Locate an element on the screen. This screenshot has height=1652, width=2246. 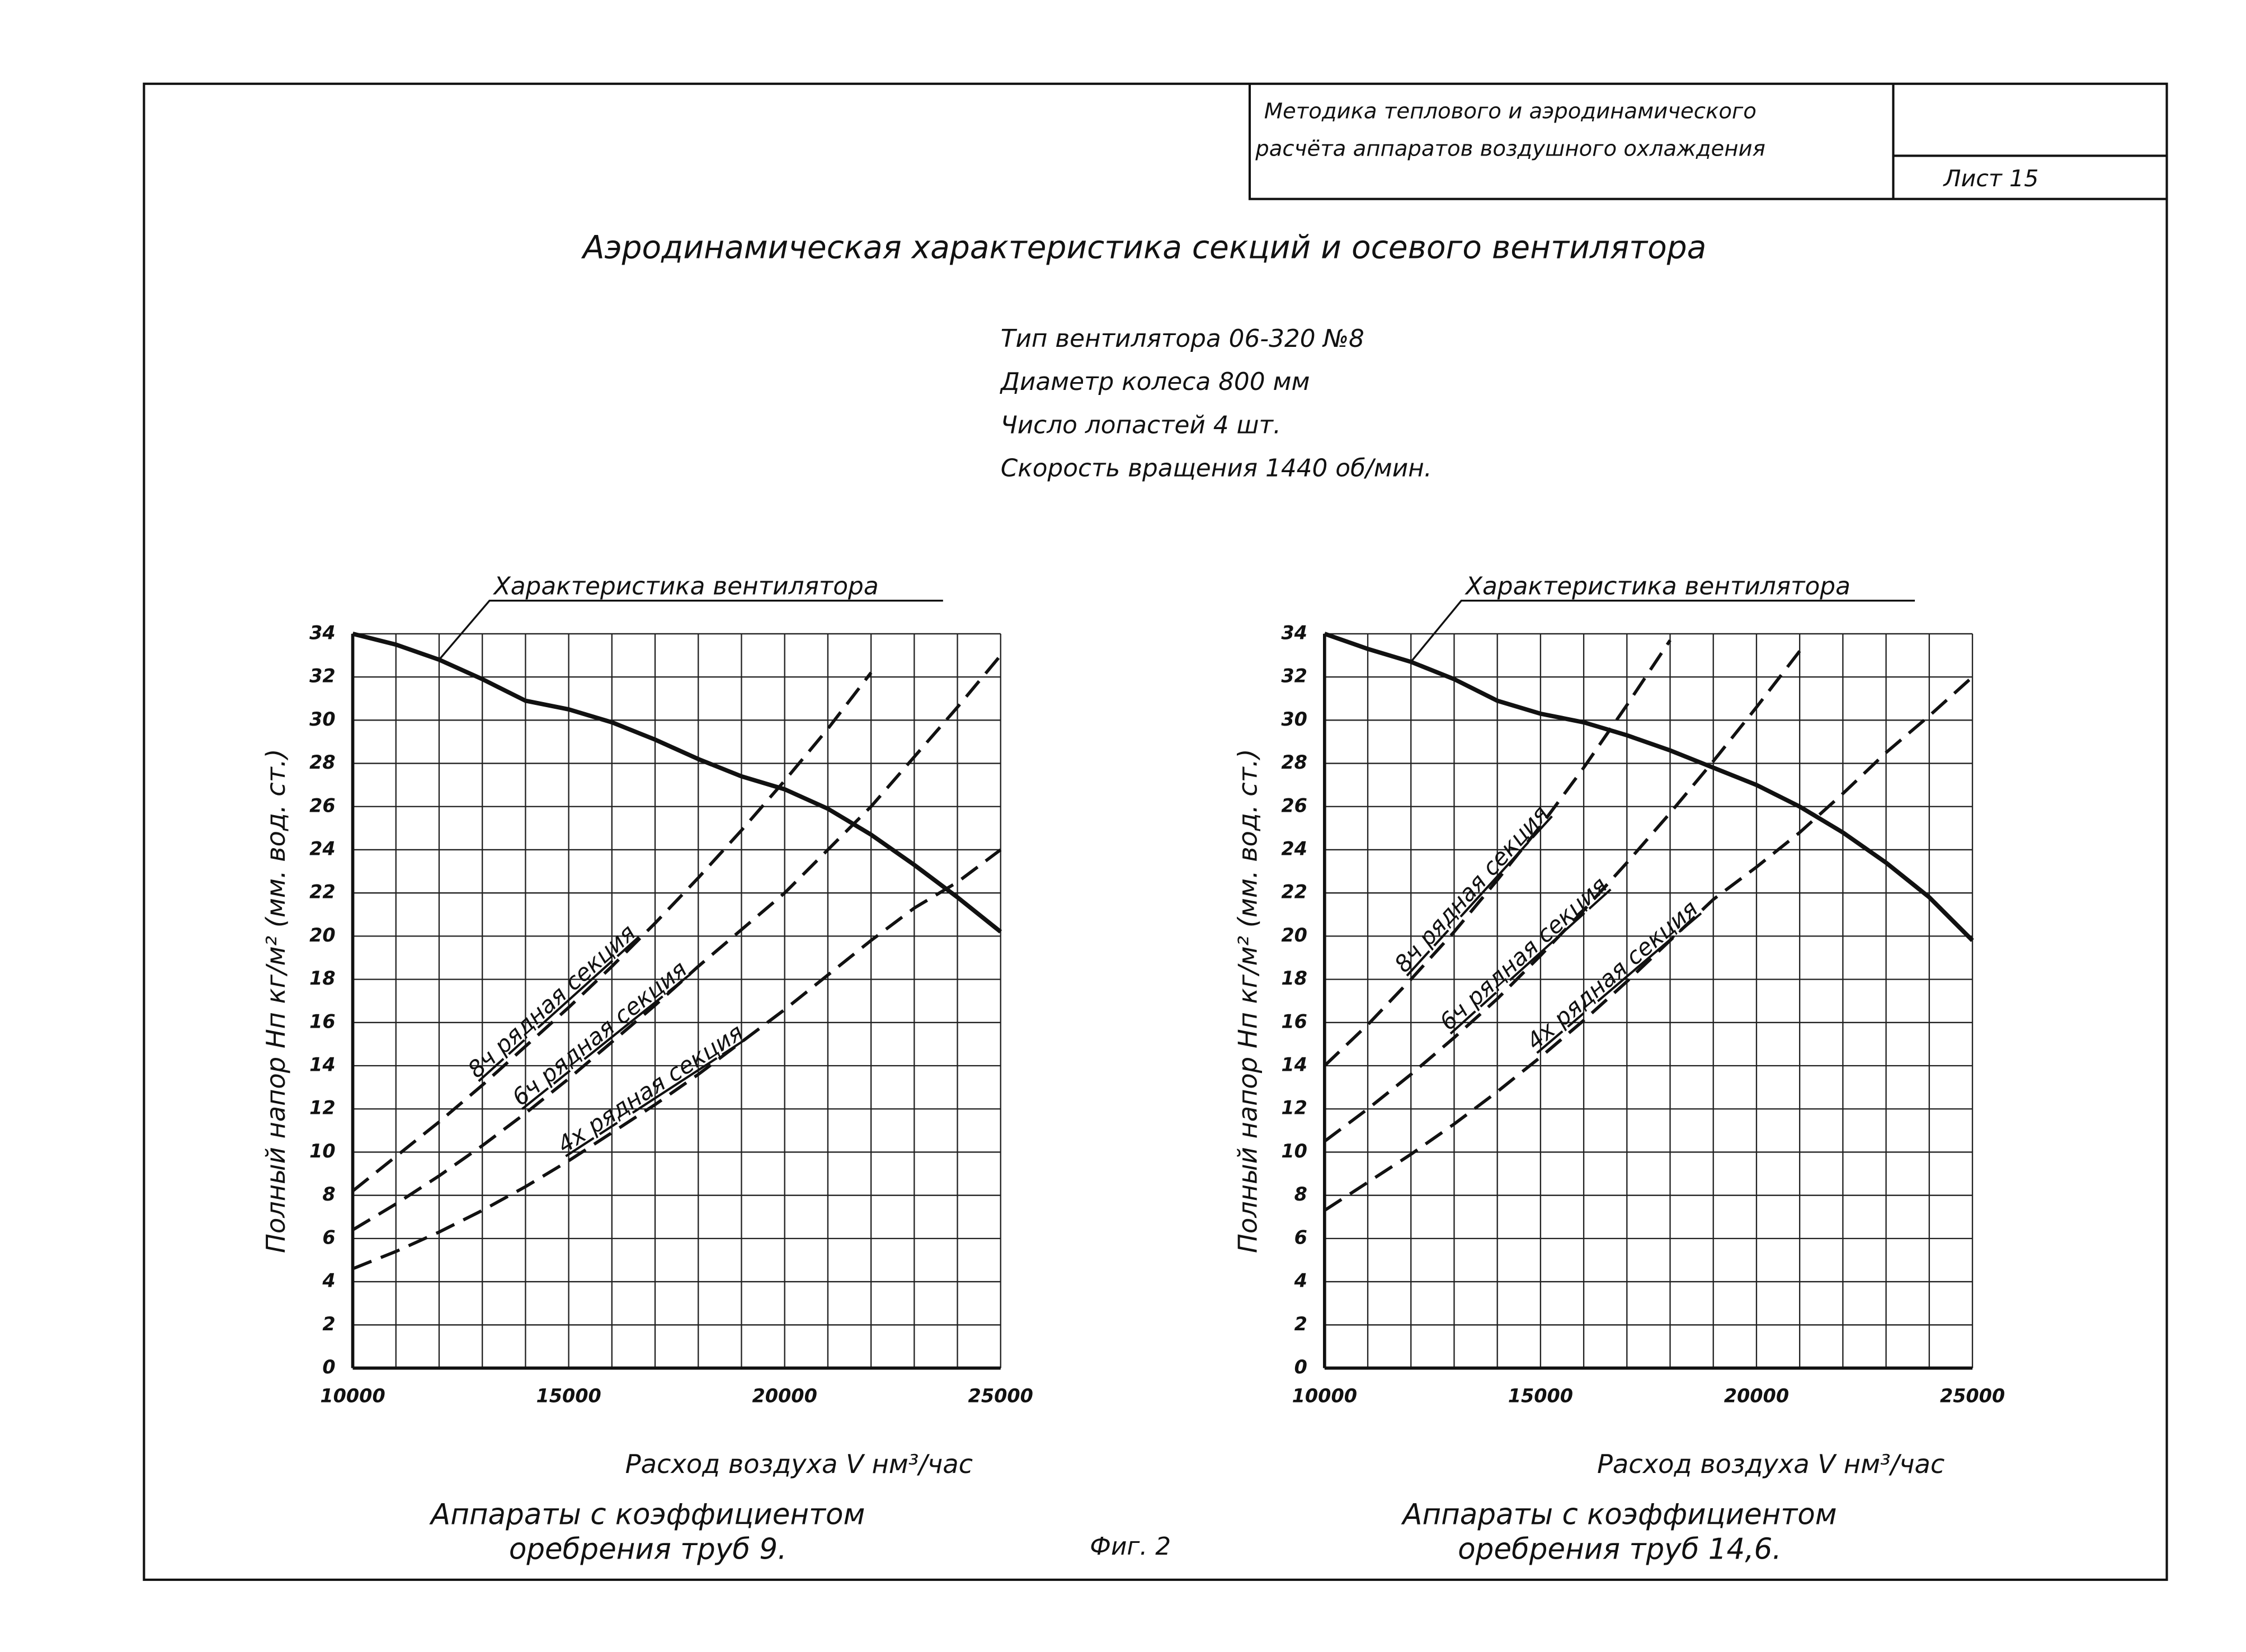
spec-line: Число лопастей 4 шт. is located at coordinates (1141, 425).